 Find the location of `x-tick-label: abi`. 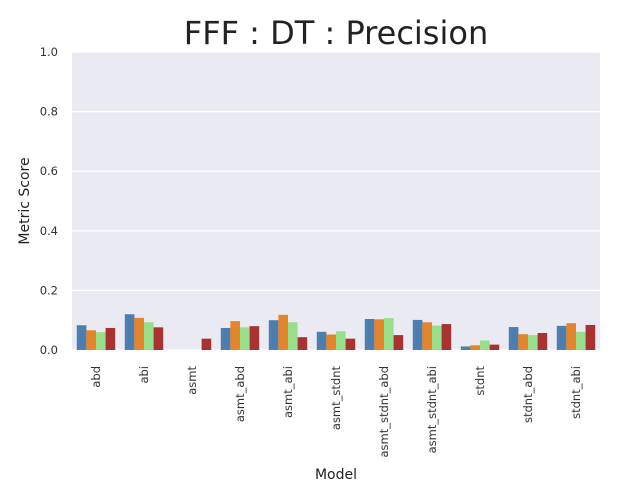

x-tick-label: abi is located at coordinates (144, 375).